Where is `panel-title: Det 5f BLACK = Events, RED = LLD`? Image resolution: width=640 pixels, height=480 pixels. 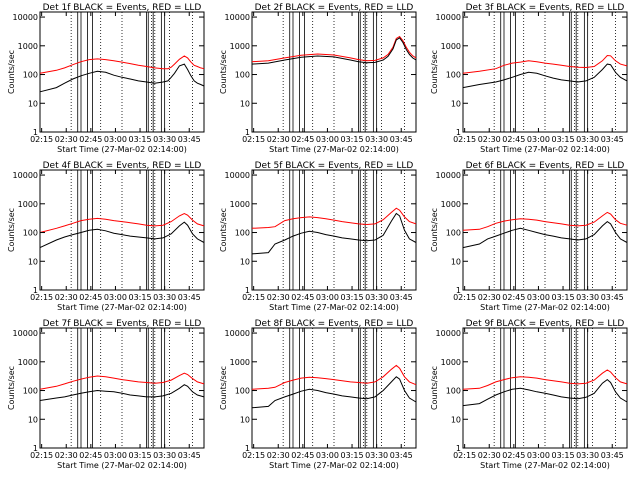 panel-title: Det 5f BLACK = Events, RED = LLD is located at coordinates (334, 166).